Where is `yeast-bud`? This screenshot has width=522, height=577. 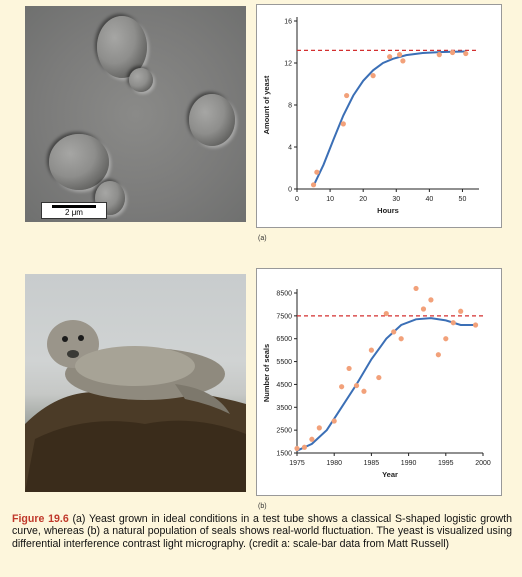 yeast-bud is located at coordinates (141, 80).